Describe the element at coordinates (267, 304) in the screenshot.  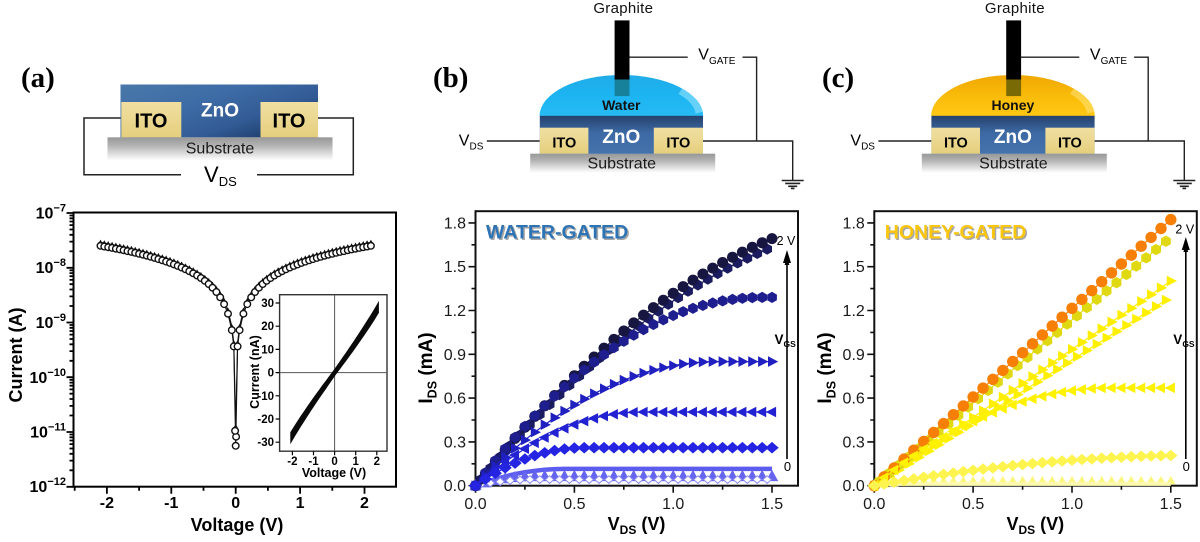
I see `svg-text: 30` at that location.